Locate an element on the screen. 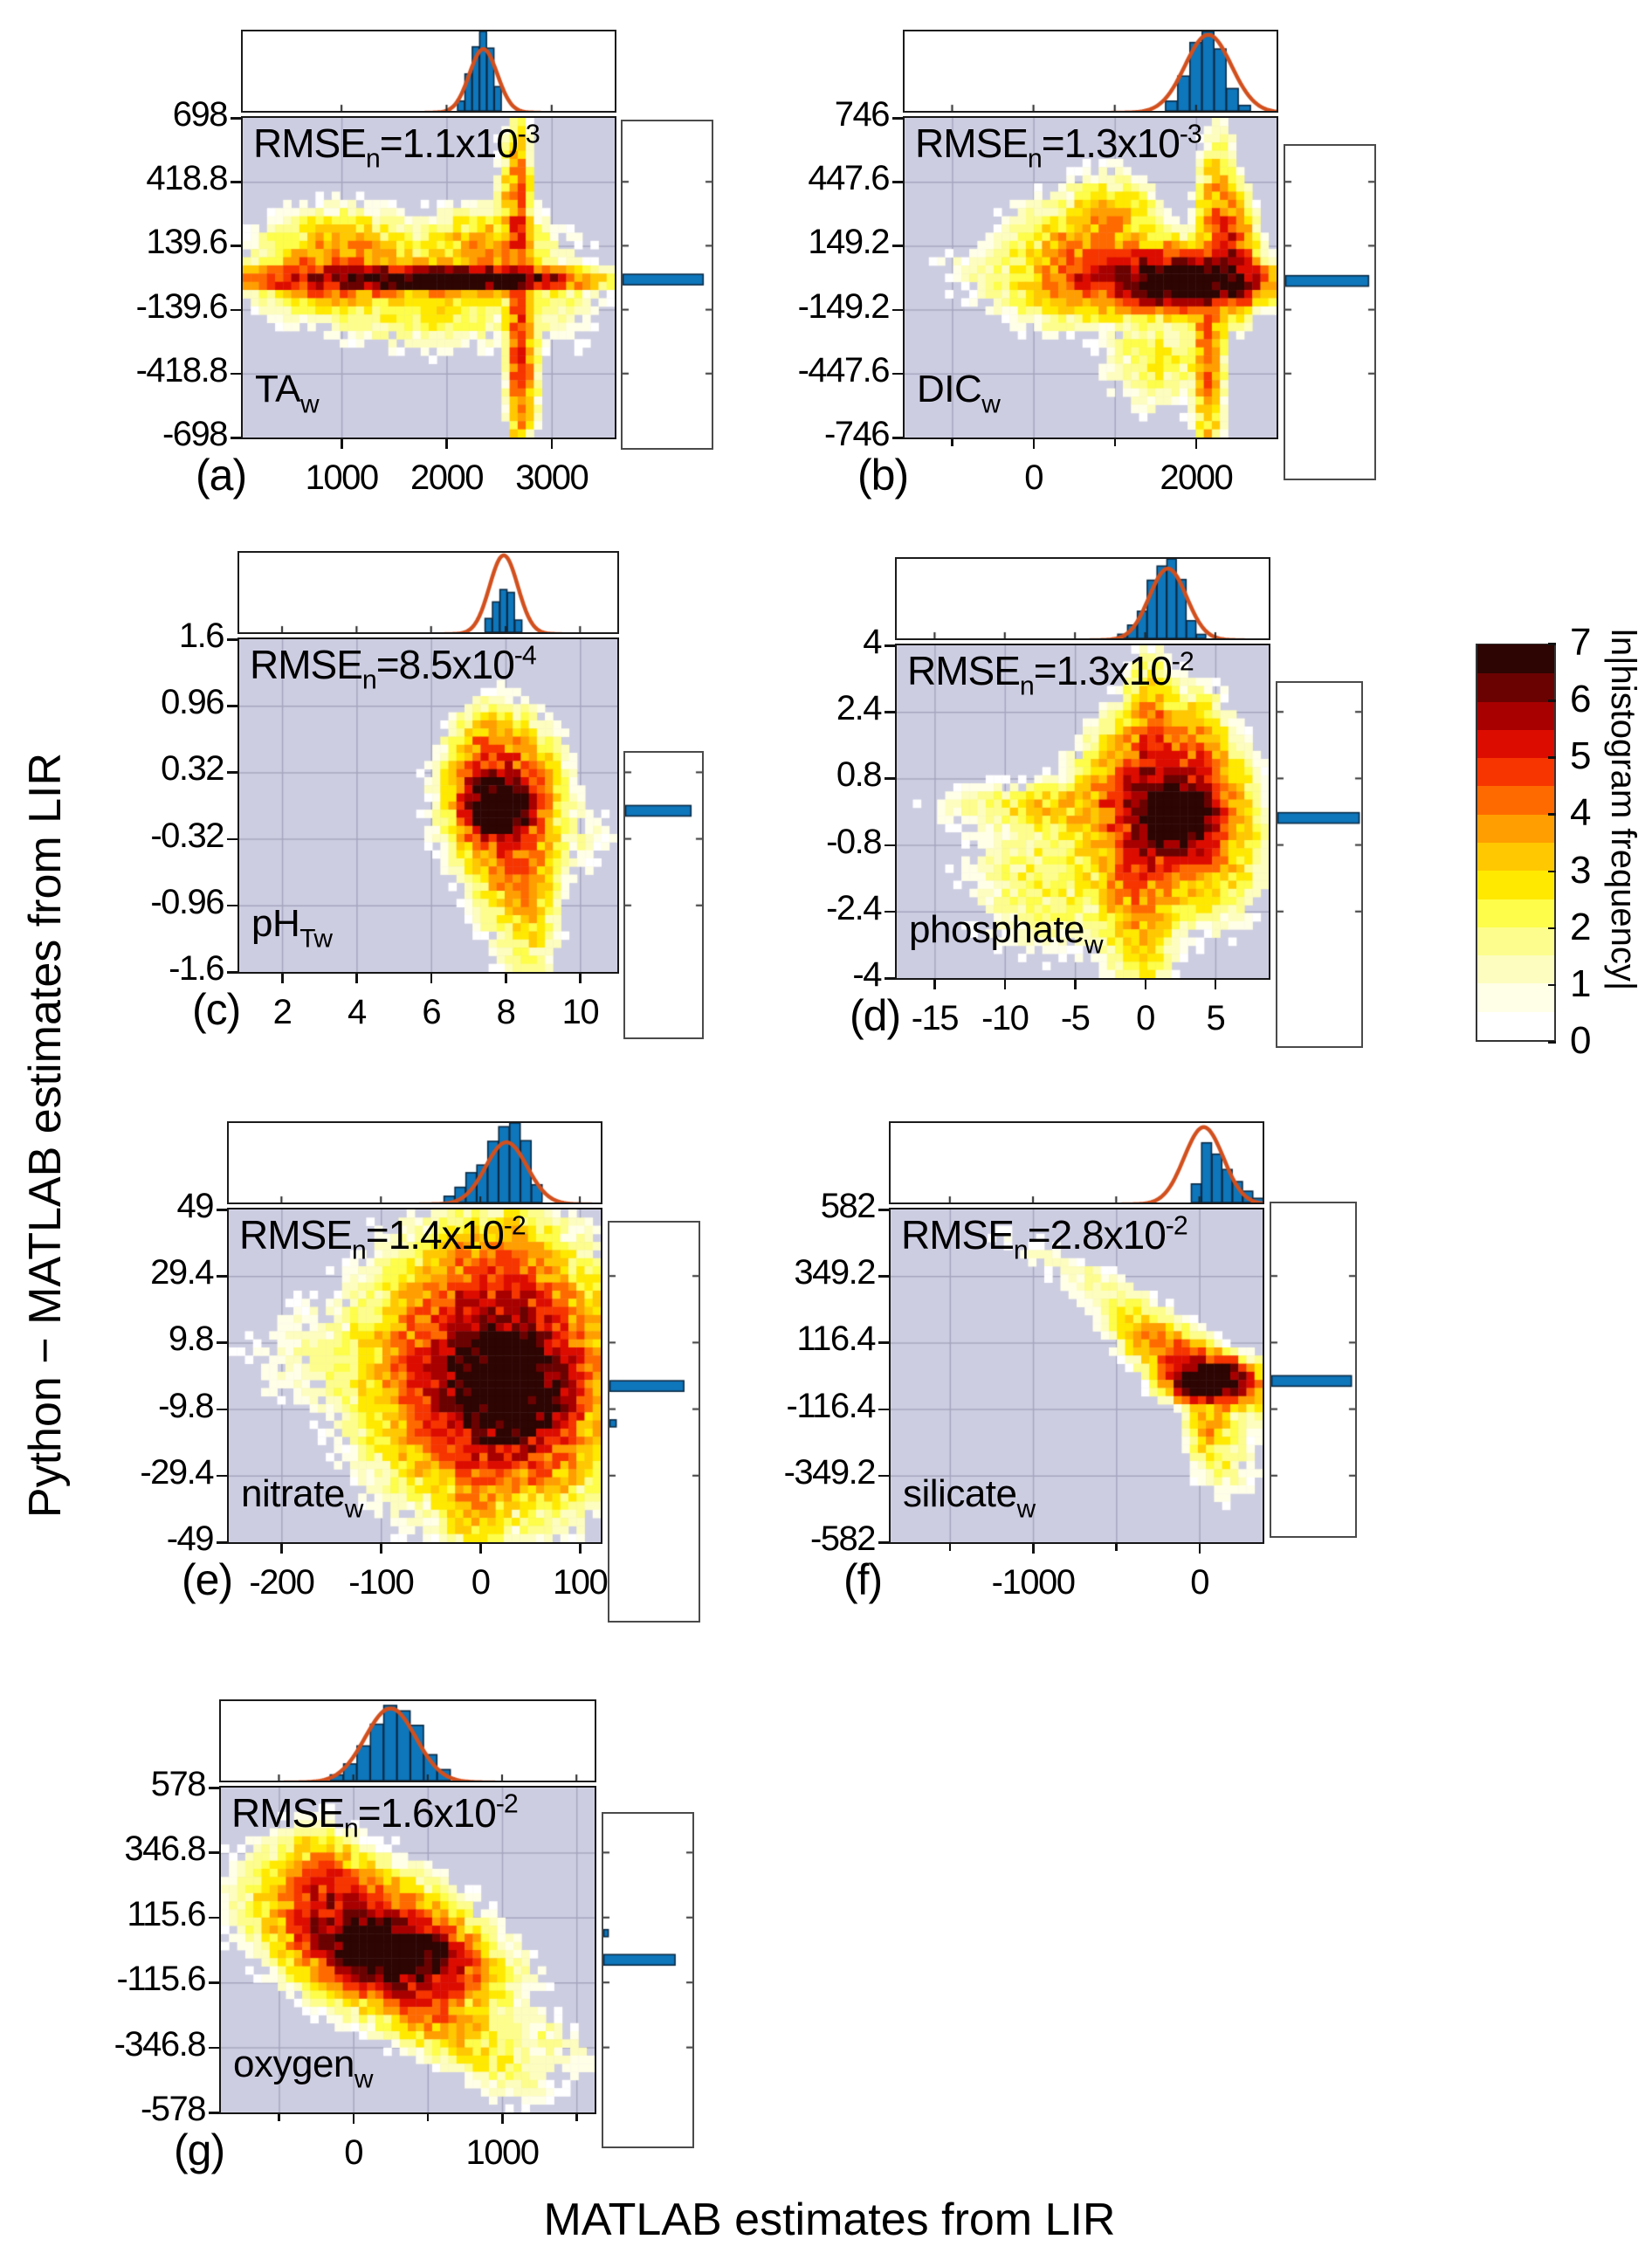 Image resolution: width=1652 pixels, height=2267 pixels. variable-name: TA is located at coordinates (277, 389).